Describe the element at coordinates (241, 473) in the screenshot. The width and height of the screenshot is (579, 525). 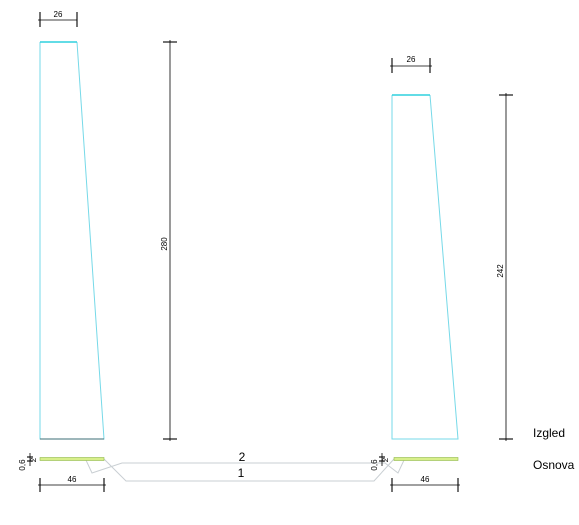
I see `plan-lower-path-number: 1` at that location.